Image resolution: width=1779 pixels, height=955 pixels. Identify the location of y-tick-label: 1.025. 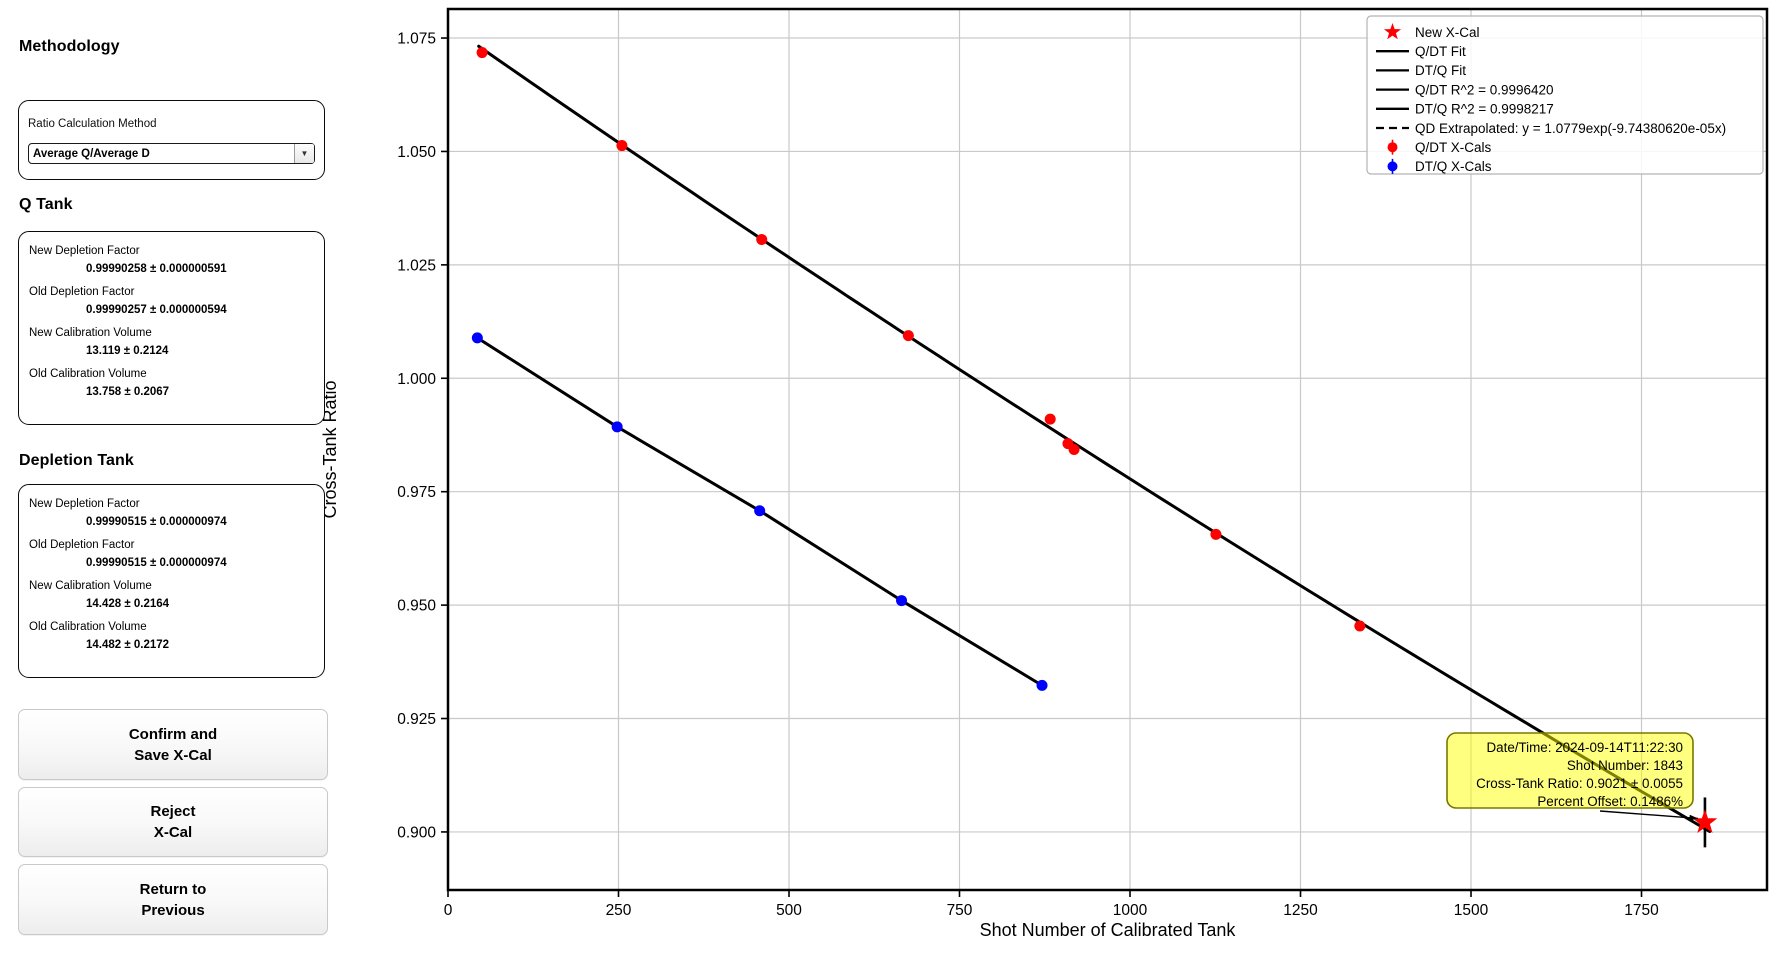
(416, 265).